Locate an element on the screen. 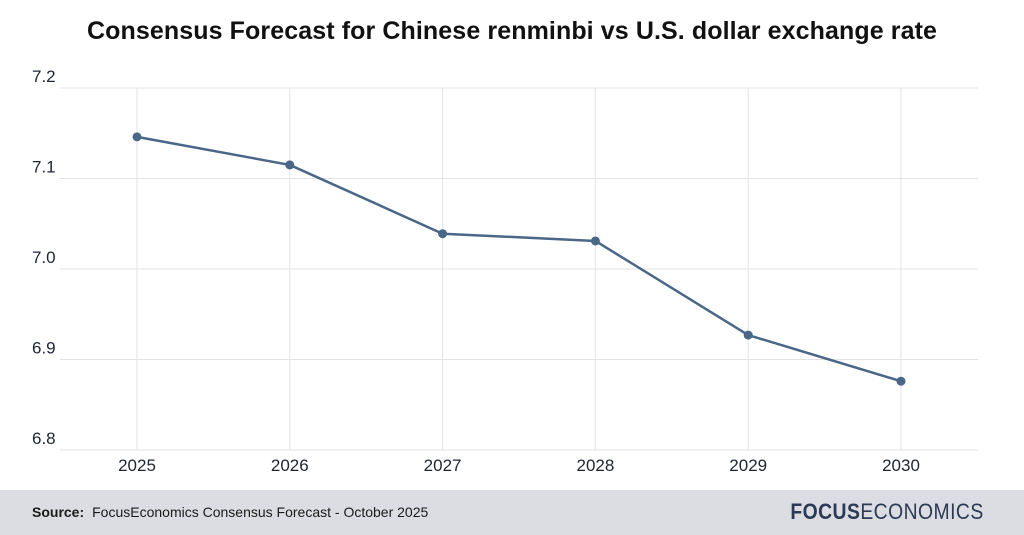 The image size is (1024, 535). y-tick-label: 6.9 is located at coordinates (44, 348).